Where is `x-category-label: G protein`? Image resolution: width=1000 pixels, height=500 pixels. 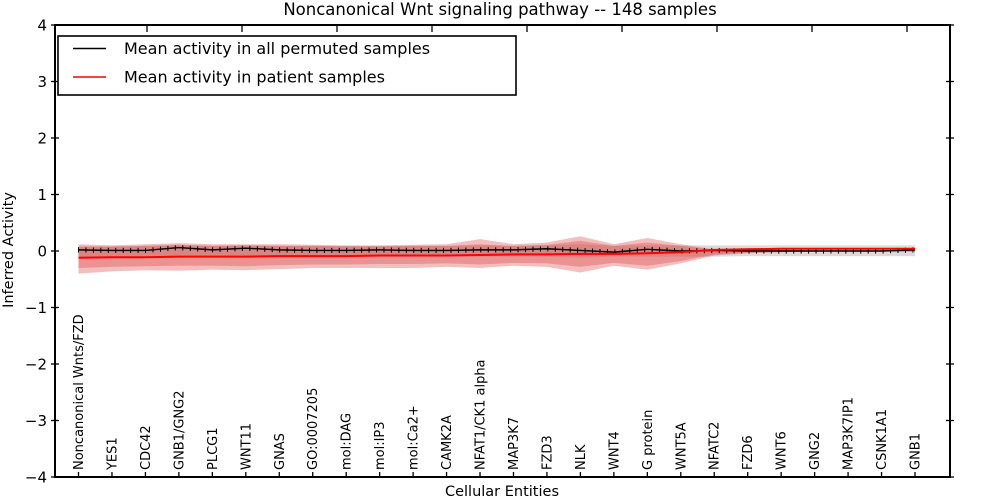
x-category-label: G protein is located at coordinates (648, 440).